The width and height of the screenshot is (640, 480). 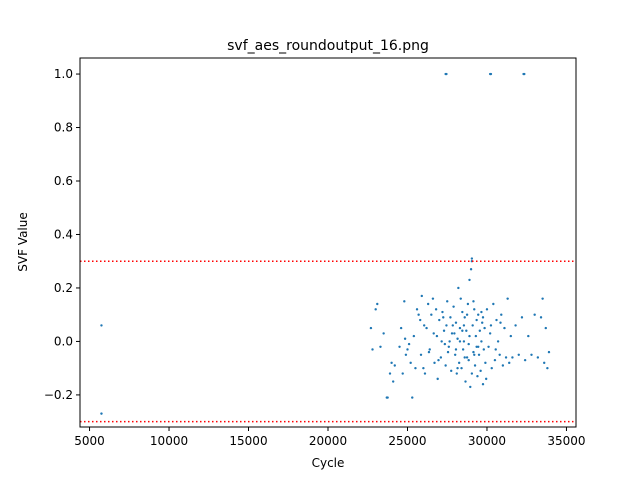 What do you see at coordinates (58, 395) in the screenshot?
I see `y-tick-label: −0.2` at bounding box center [58, 395].